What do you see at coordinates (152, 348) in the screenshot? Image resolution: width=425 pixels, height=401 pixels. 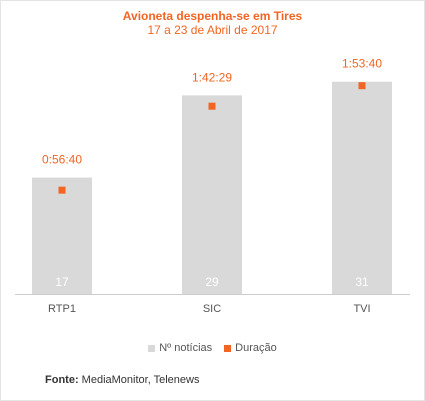 I see `legend-swatch-count` at bounding box center [152, 348].